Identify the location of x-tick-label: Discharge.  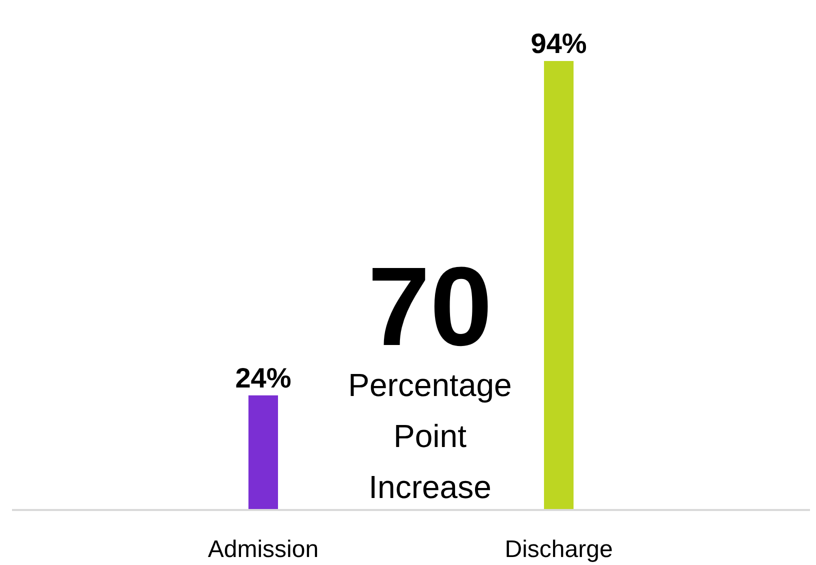
(558, 550).